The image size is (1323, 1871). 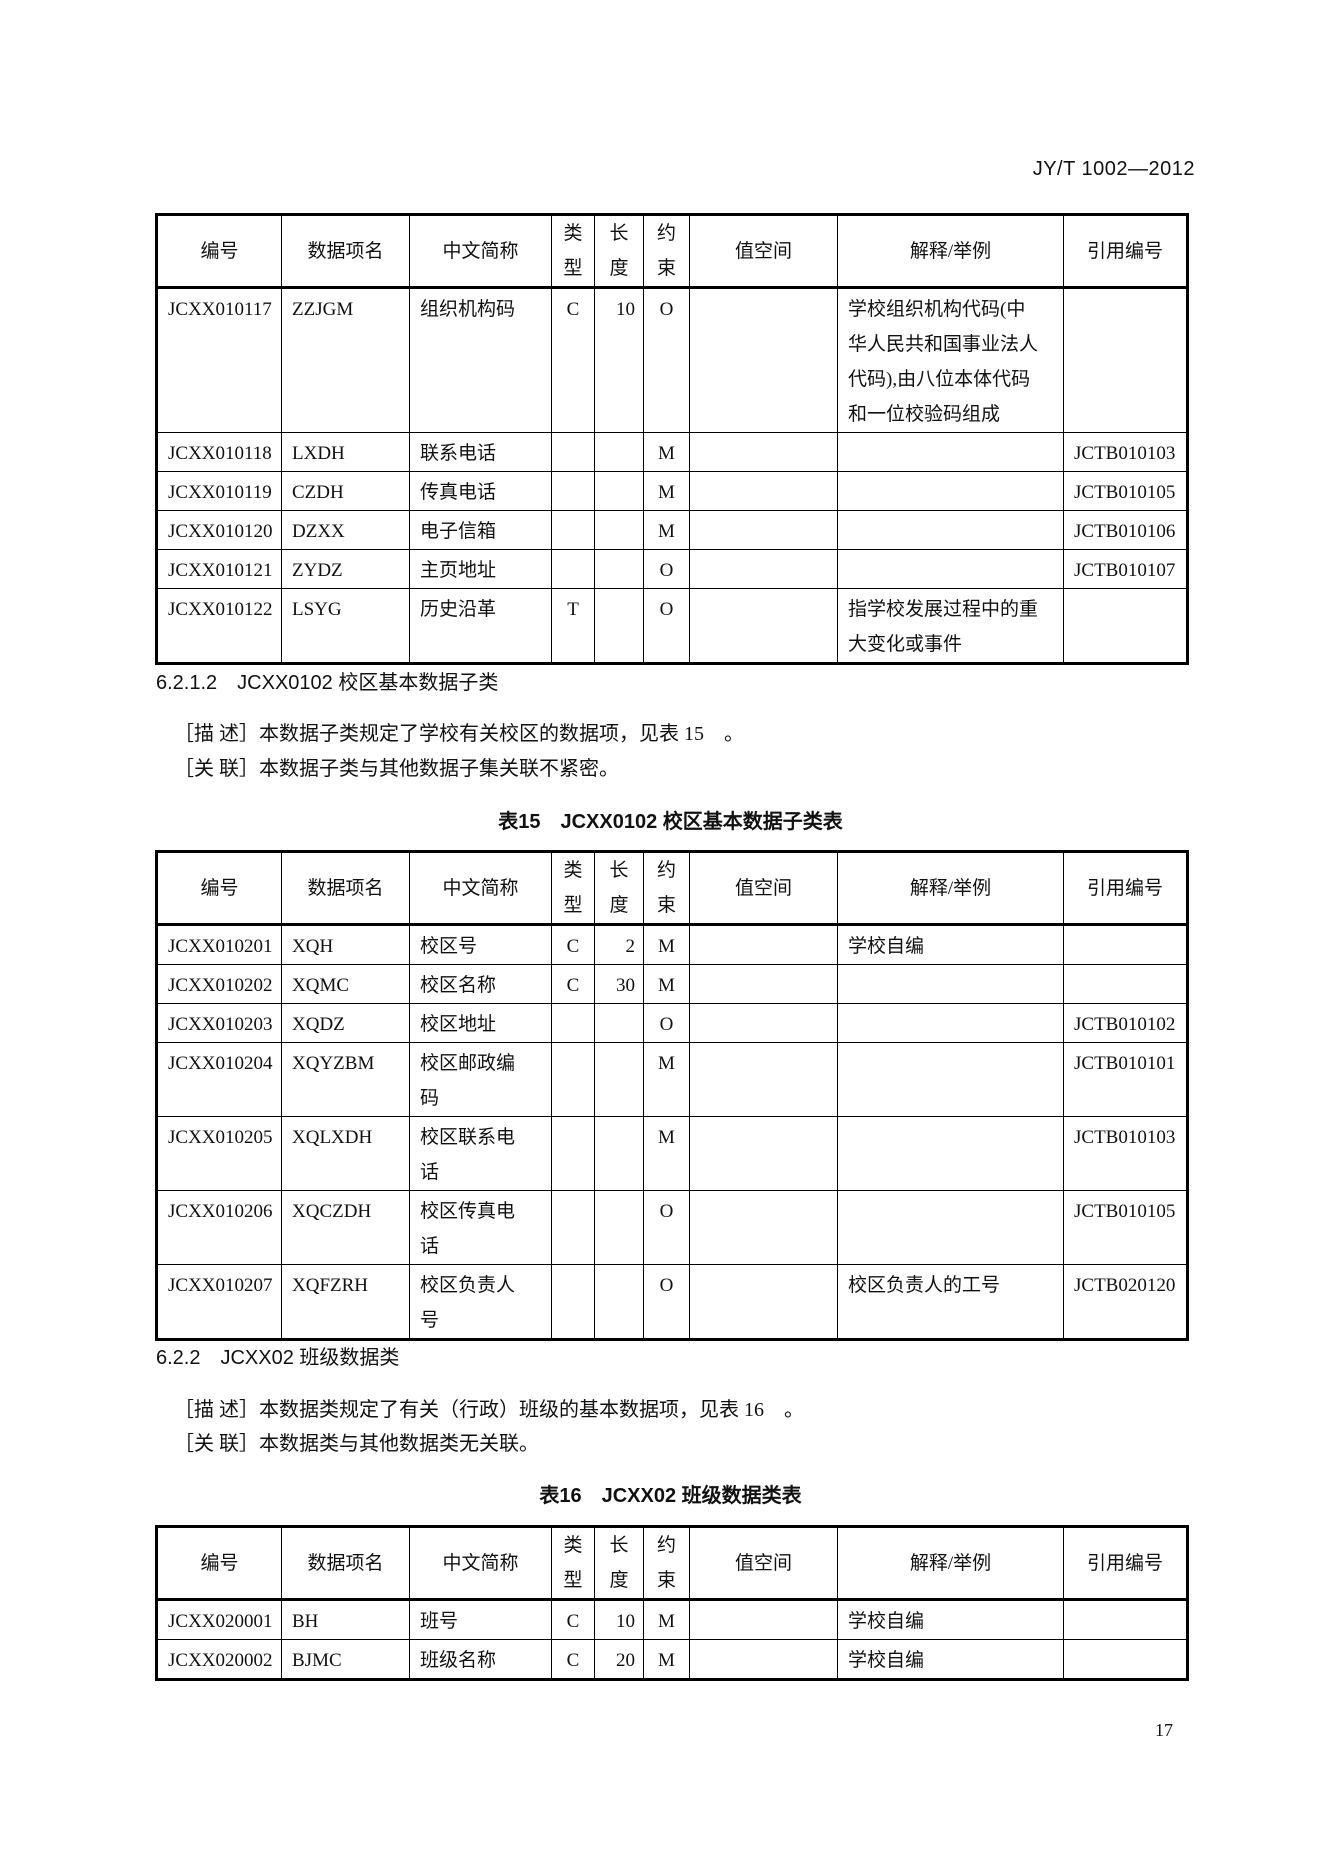 I want to click on cell-chinese-name: 校区传真电 话, so click(x=480, y=1227).